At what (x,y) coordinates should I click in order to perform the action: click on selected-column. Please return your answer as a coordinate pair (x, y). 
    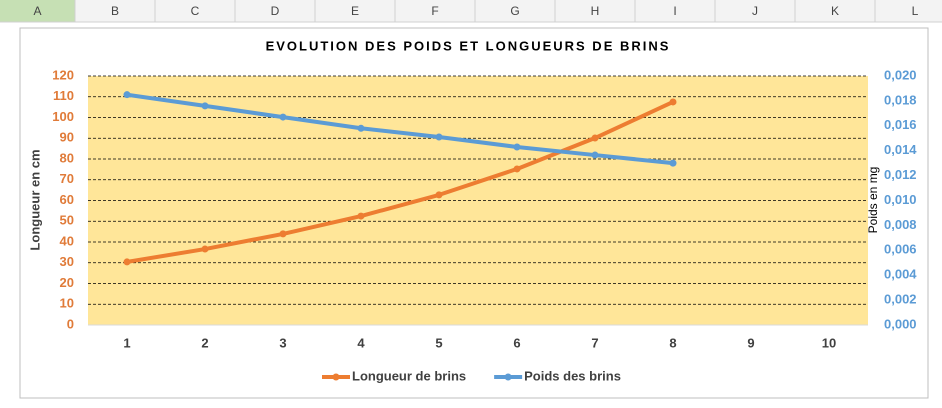
    Looking at the image, I should click on (37, 11).